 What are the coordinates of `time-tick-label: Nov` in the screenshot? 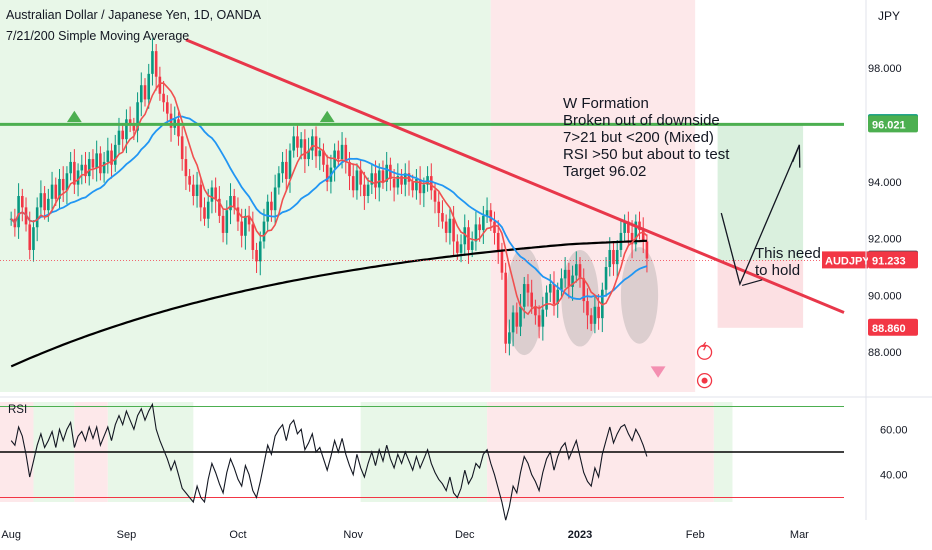 It's located at (353, 535).